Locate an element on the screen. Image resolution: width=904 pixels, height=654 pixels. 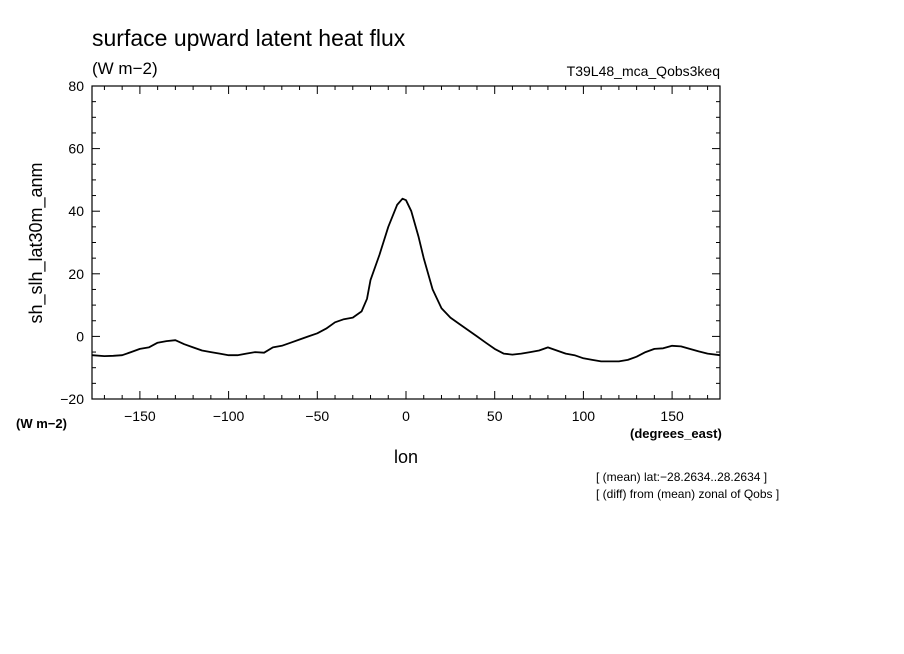
chart-title: surface upward latent heat flux is located at coordinates (249, 38).